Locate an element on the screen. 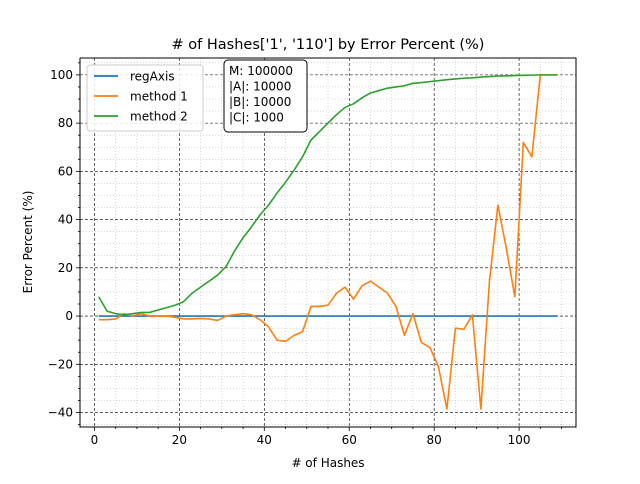 This screenshot has height=484, width=640. y-tick-label: −20 is located at coordinates (60, 364).